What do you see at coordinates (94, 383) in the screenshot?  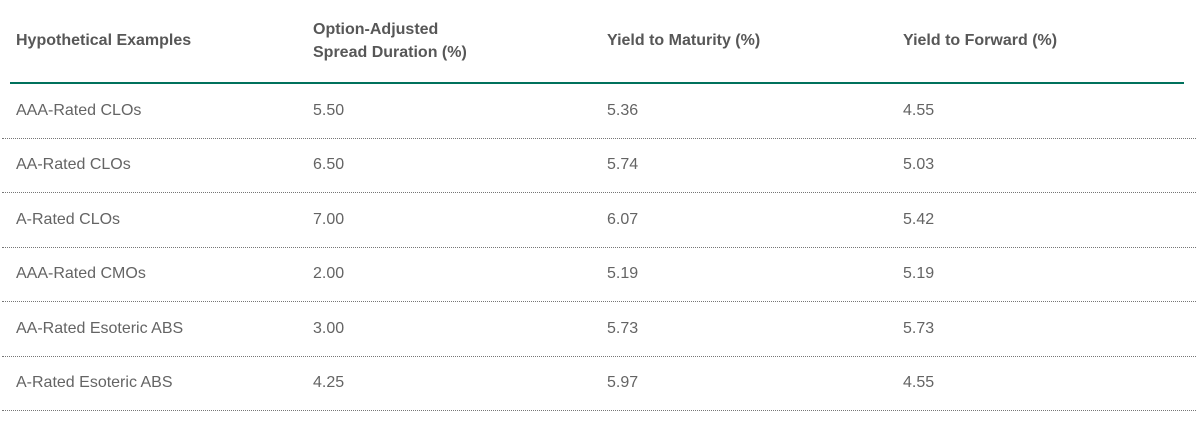 I see `row-label: A-Rated Esoteric ABS` at bounding box center [94, 383].